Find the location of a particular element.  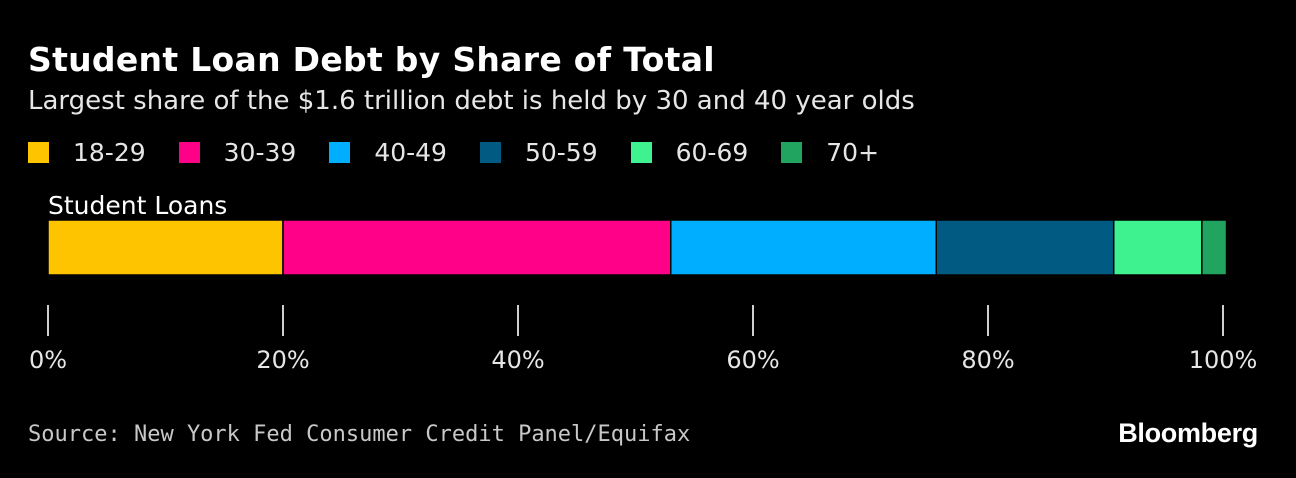

legend-item-70-plus: 70+ is located at coordinates (830, 152).